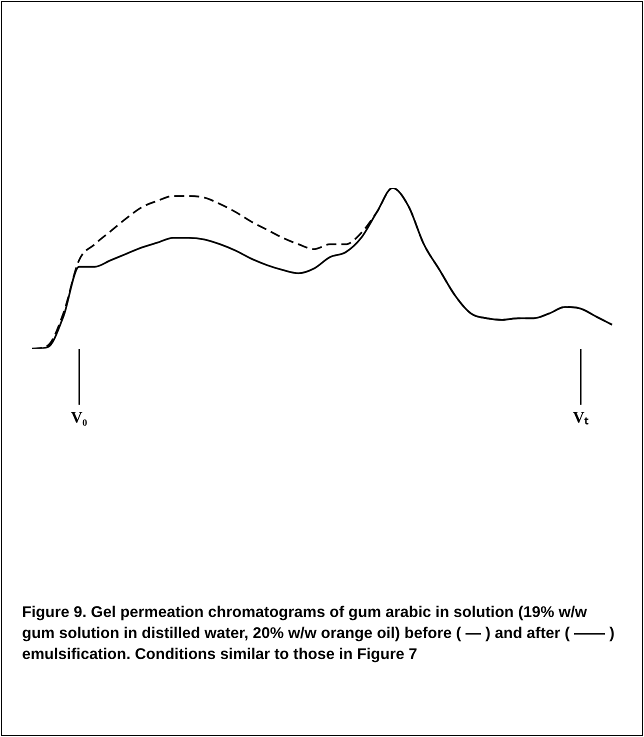  What do you see at coordinates (580, 418) in the screenshot?
I see `x-tick-label: Vₜ` at bounding box center [580, 418].